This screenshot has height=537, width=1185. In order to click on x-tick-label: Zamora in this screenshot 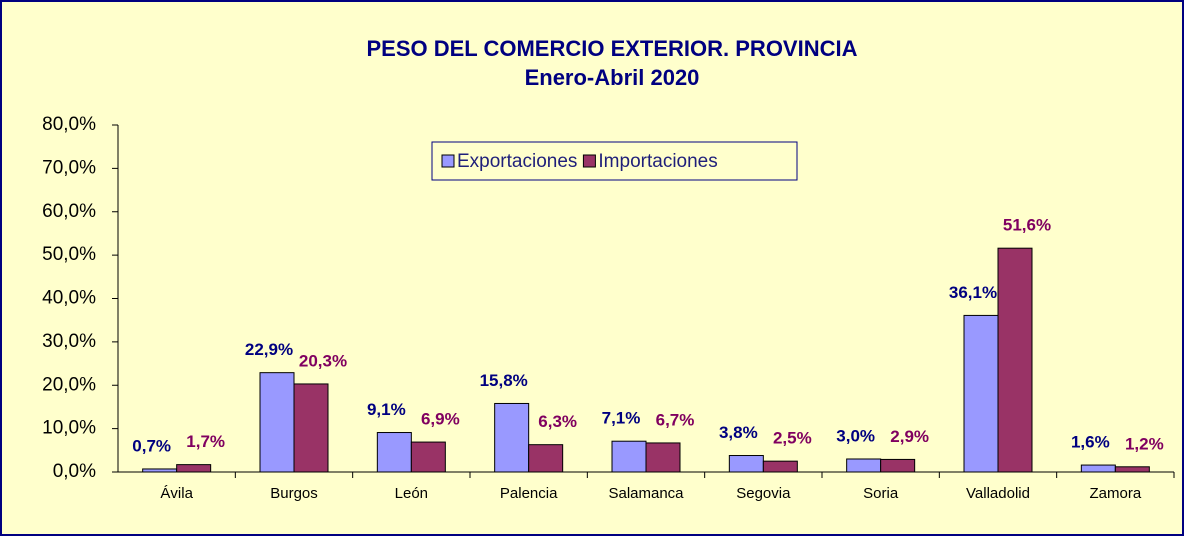, I will do `click(1115, 493)`.